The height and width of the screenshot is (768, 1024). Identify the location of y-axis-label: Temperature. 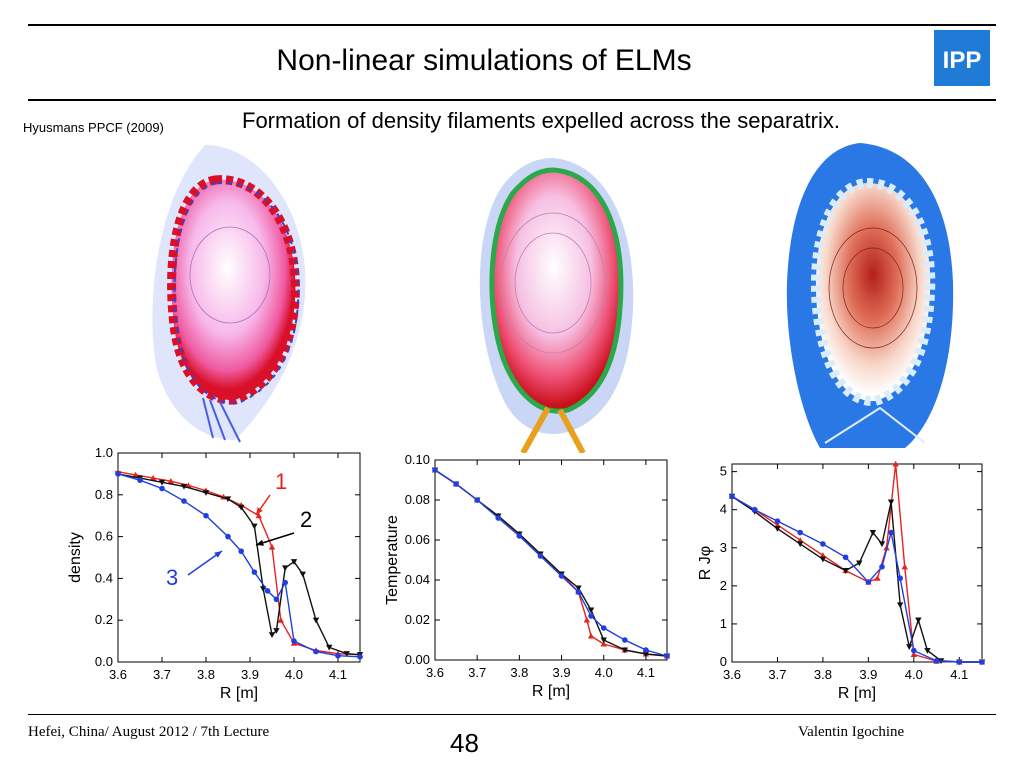
(392, 560).